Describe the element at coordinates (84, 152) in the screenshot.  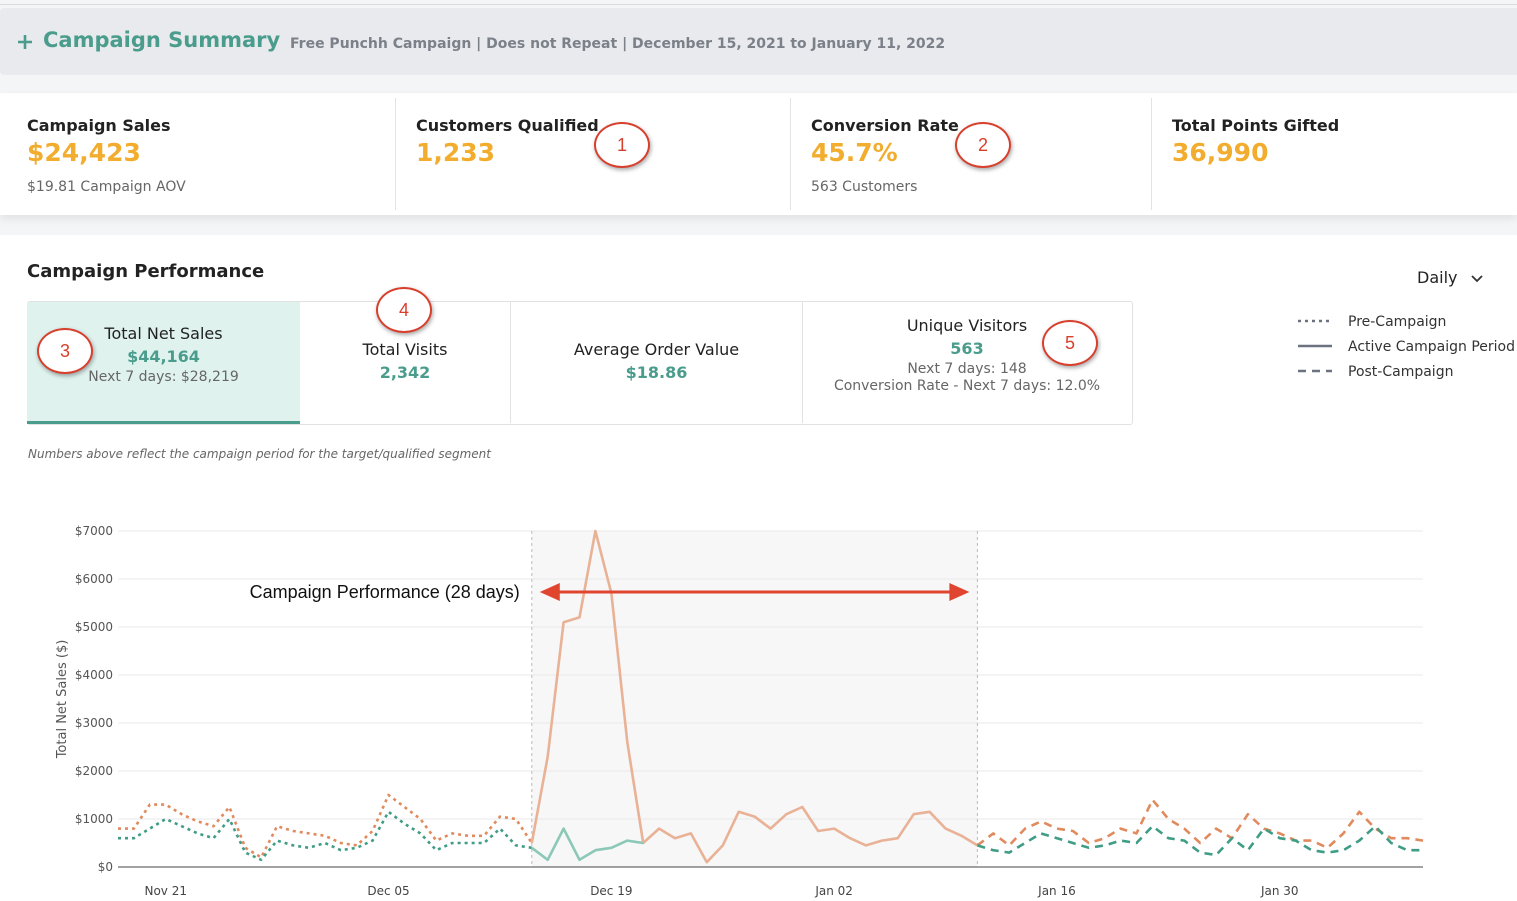
I see `kpi-value: $24,423` at that location.